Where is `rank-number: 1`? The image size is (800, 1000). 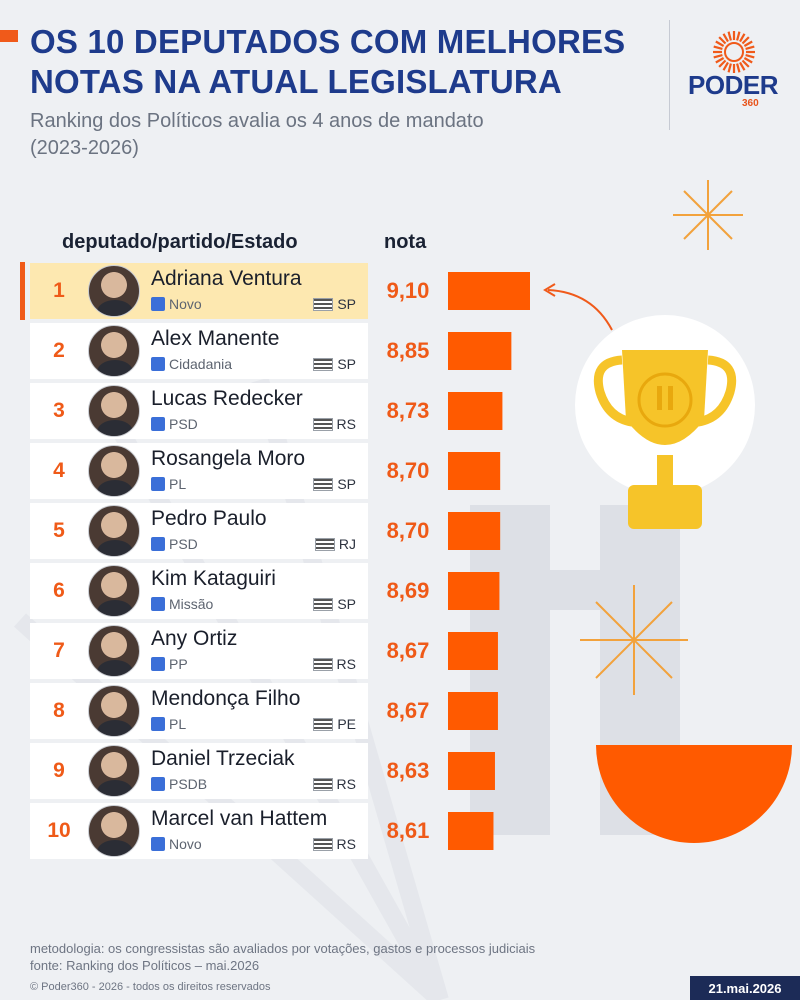 rank-number: 1 is located at coordinates (59, 290).